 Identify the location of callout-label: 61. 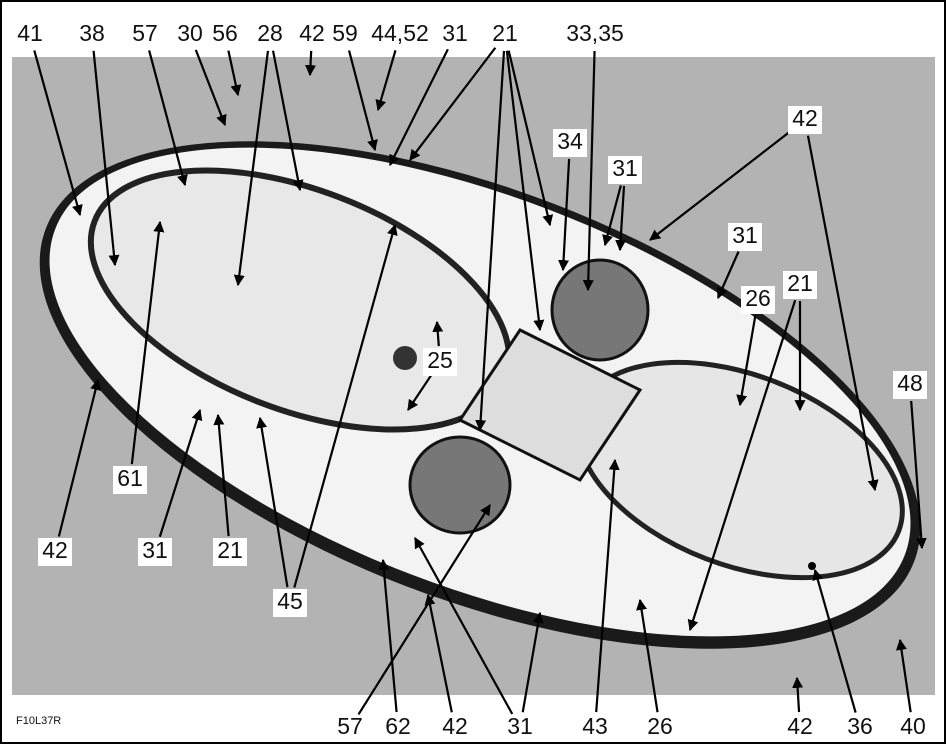
(130, 478).